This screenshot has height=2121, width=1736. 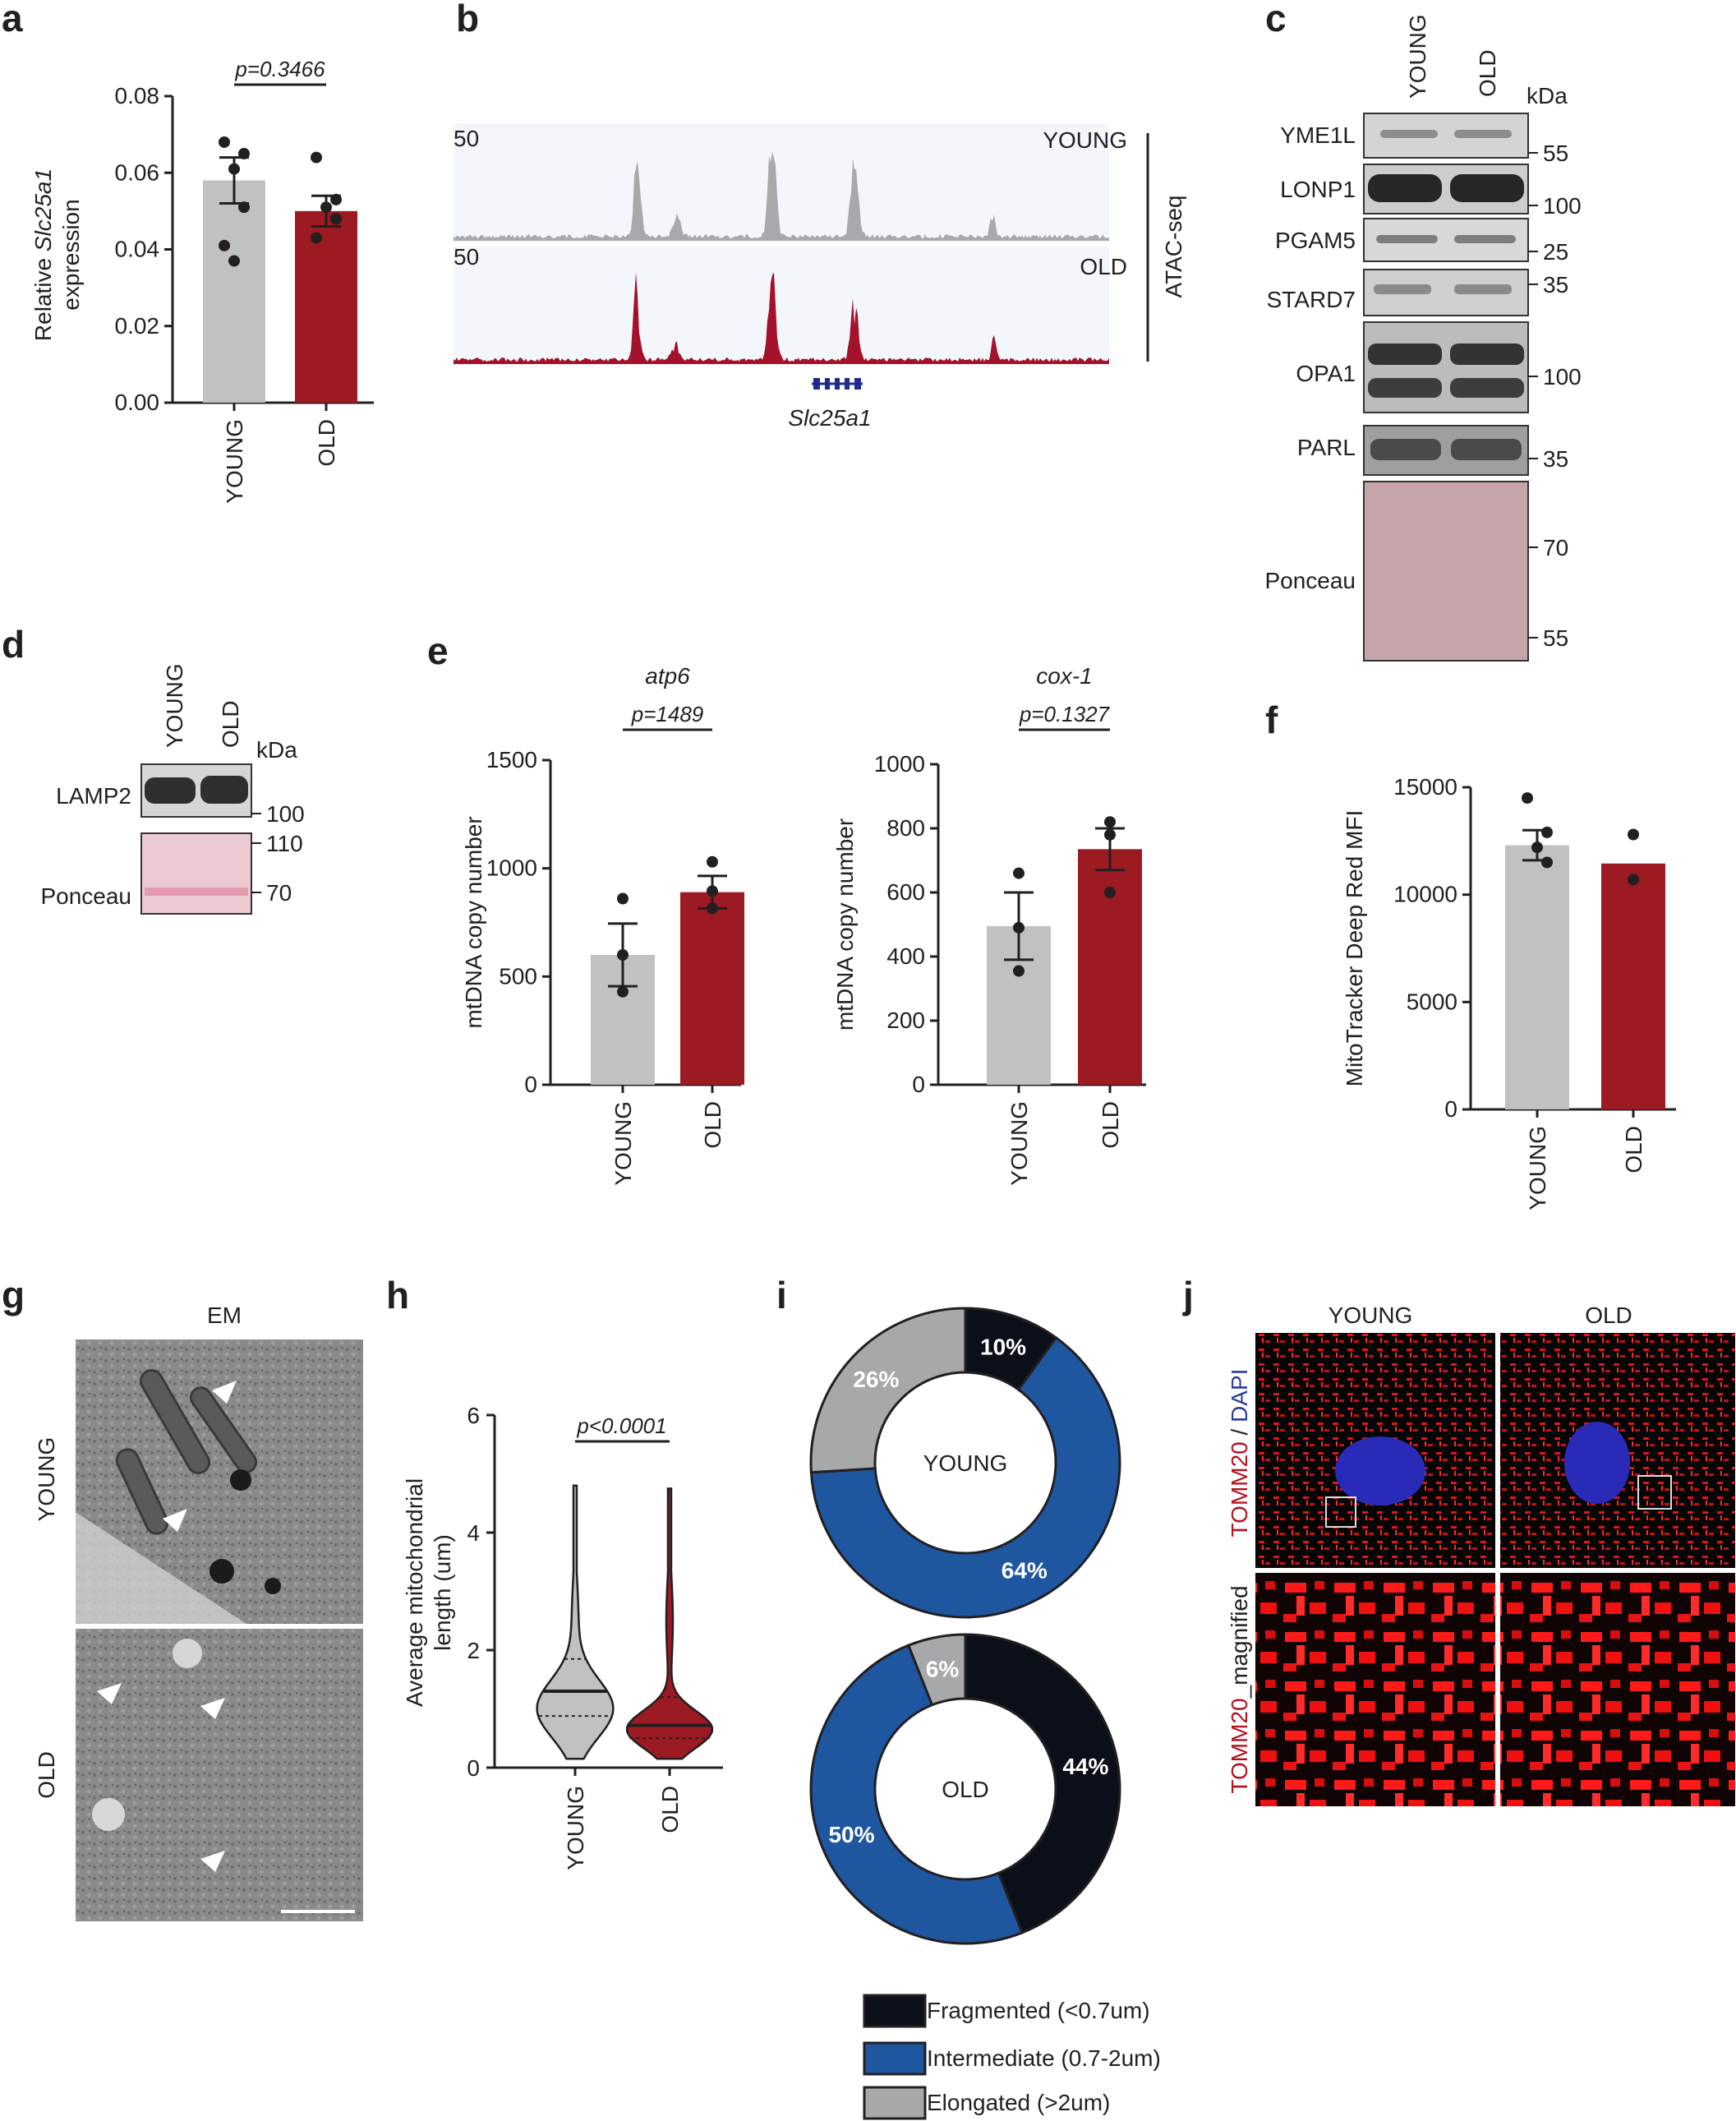 What do you see at coordinates (966, 1790) in the screenshot?
I see `donut-center-label: OLD` at bounding box center [966, 1790].